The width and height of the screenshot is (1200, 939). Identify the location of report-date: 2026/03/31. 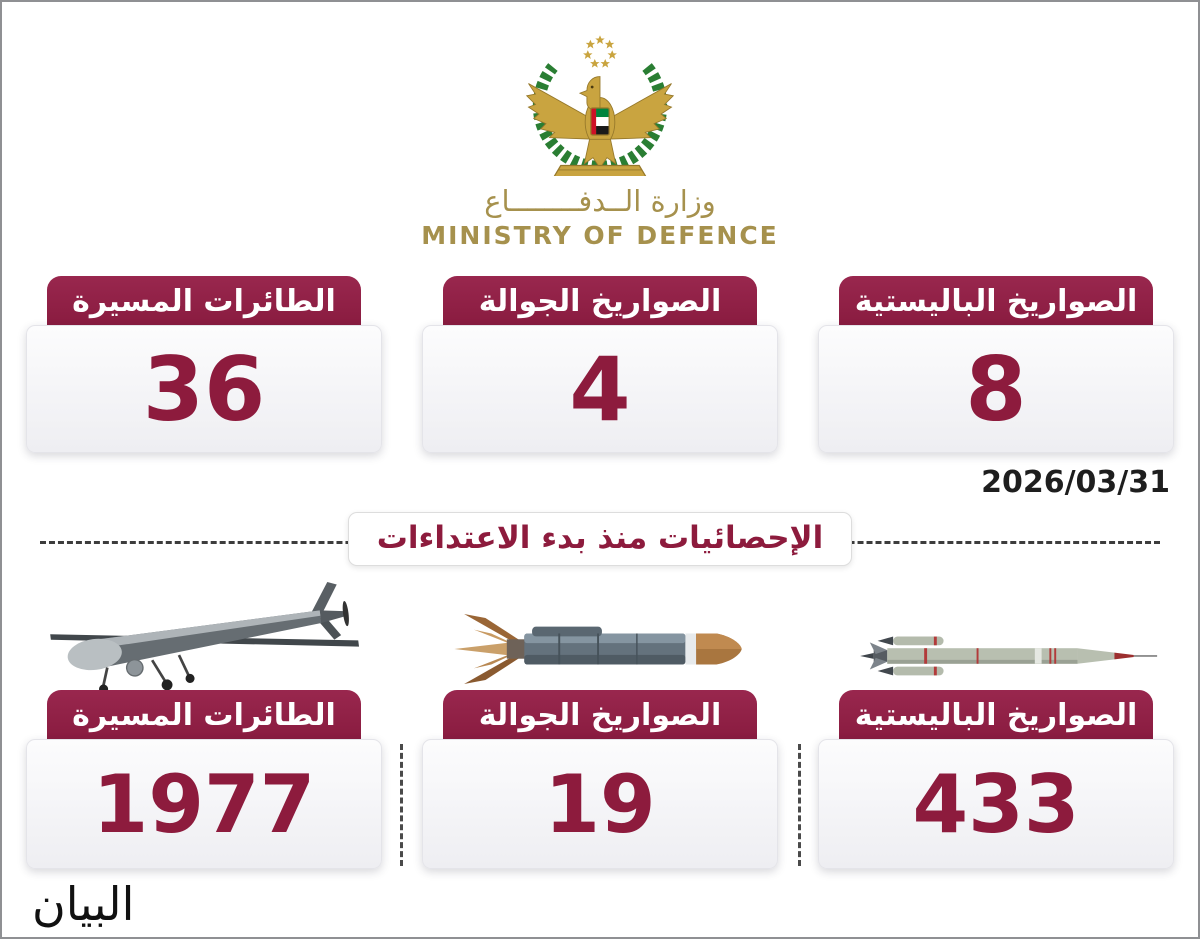
(1075, 482).